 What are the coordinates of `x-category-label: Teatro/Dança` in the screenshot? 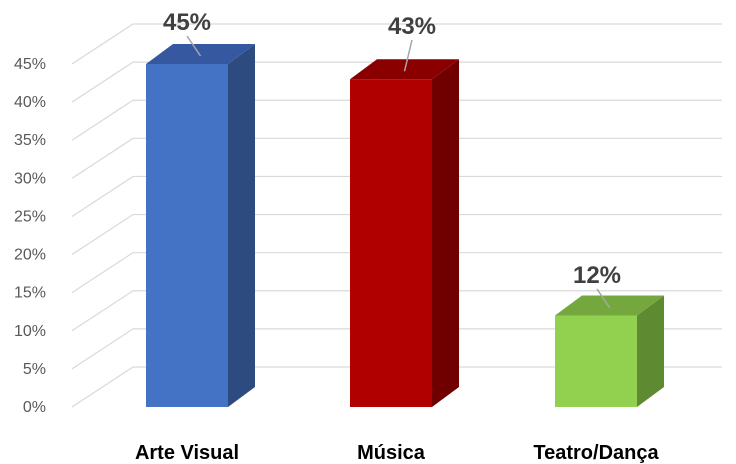 It's located at (596, 453).